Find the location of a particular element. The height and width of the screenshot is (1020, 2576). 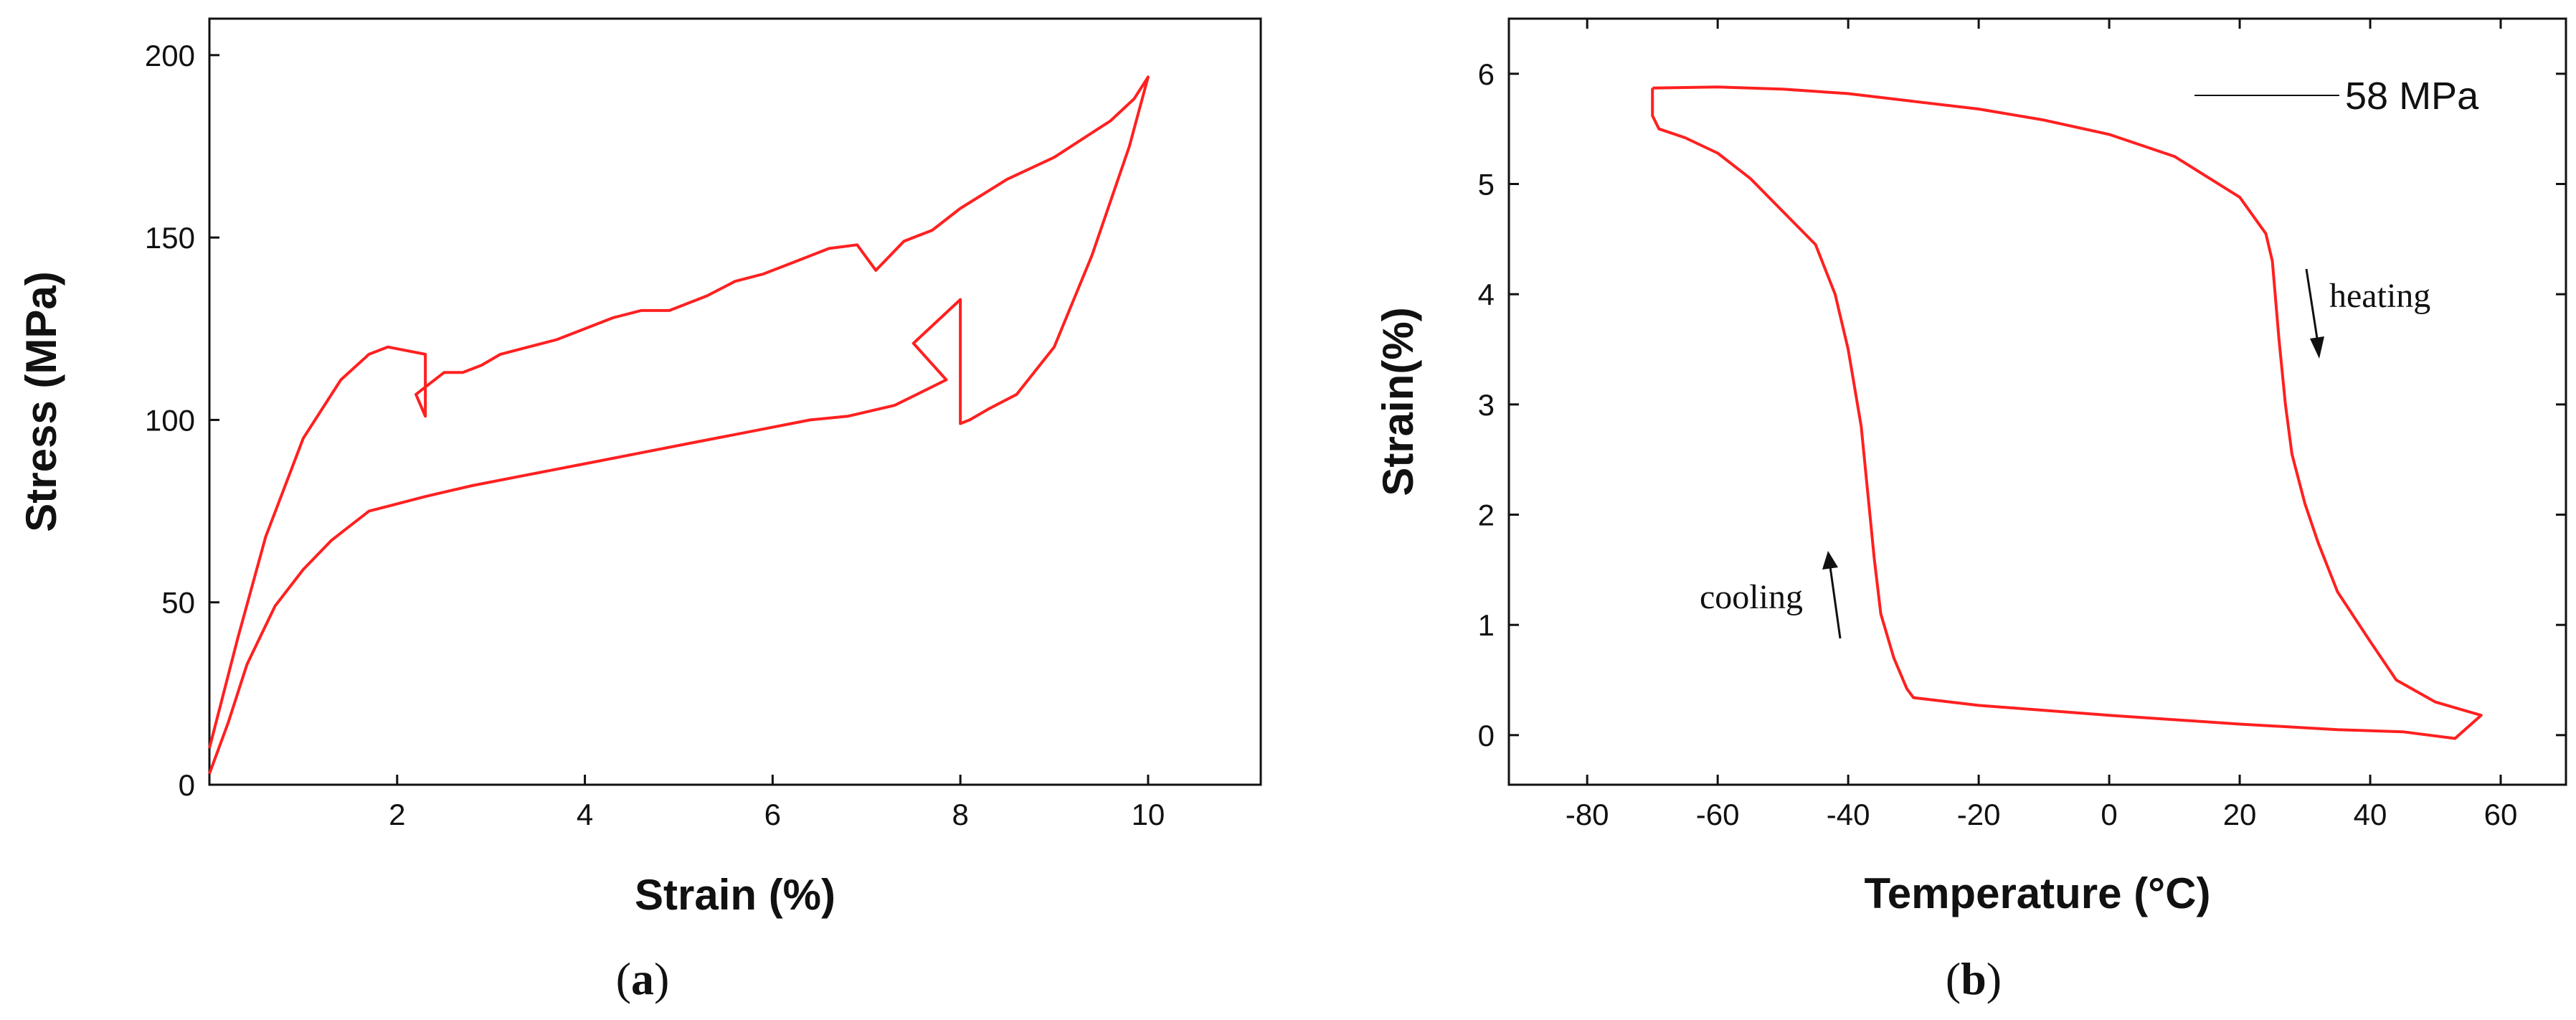

heating-arrow-head is located at coordinates (2317, 347).